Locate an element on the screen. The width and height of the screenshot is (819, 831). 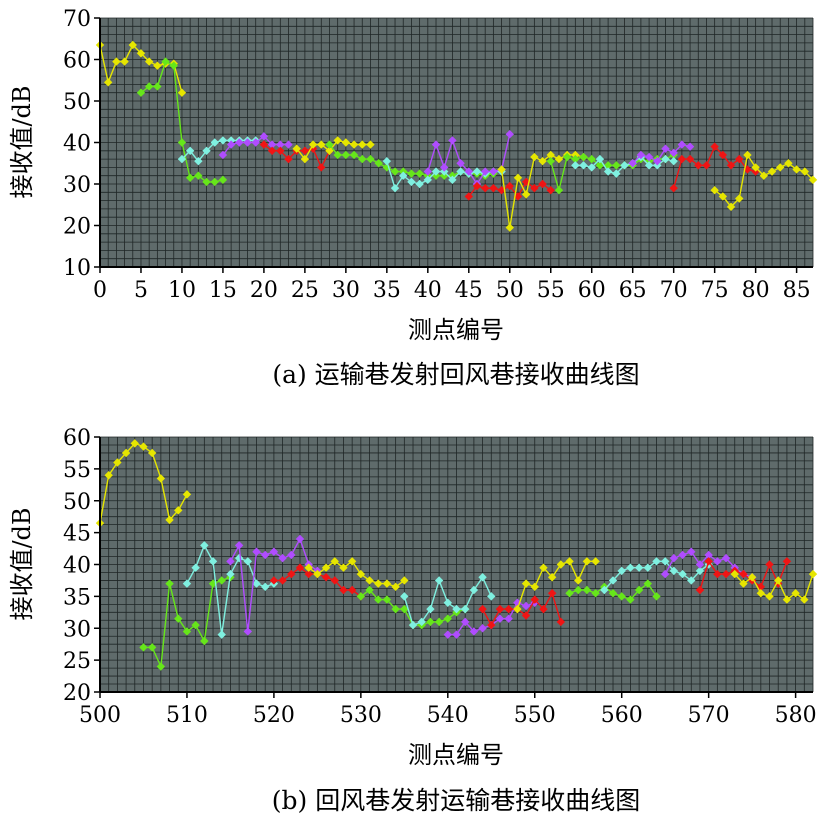
plotB-xtick-label: 550 is located at coordinates (535, 715).